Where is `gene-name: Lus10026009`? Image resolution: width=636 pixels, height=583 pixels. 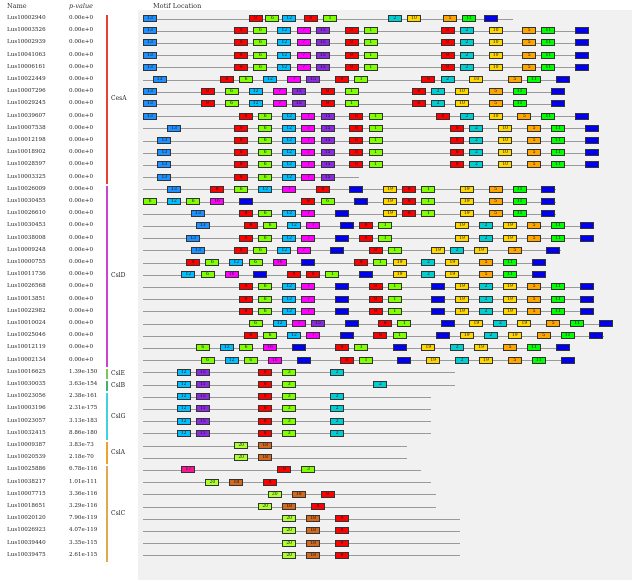
gene-name: Lus10026009 is located at coordinates (26, 188).